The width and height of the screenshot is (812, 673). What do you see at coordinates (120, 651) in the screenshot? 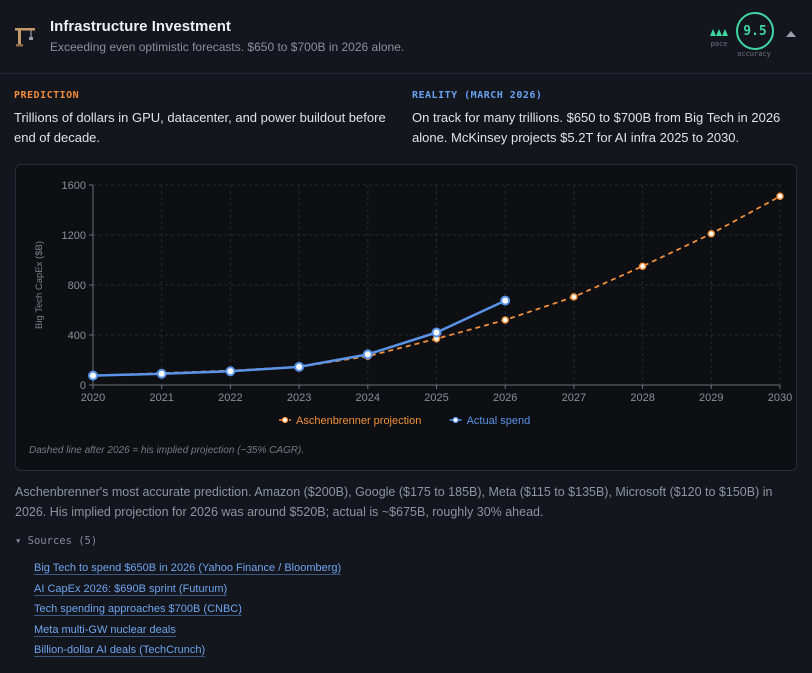
I see `source-link: Billion-dollar AI deals (TechCrunch)` at bounding box center [120, 651].